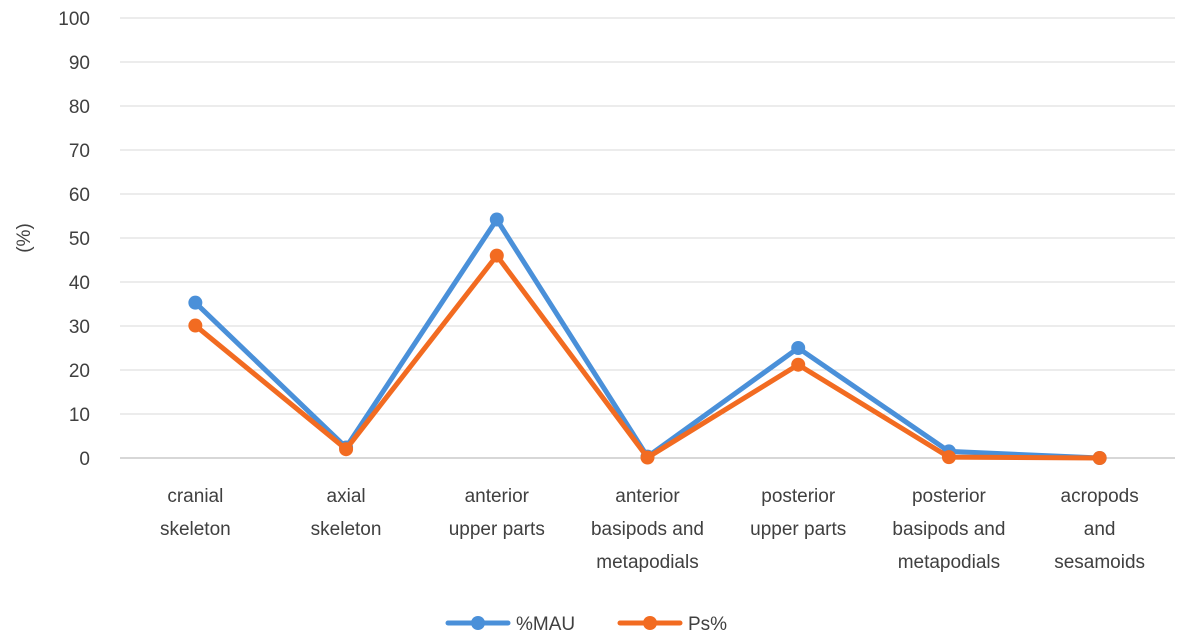 This screenshot has height=640, width=1181. Describe the element at coordinates (1099, 562) in the screenshot. I see `x-category-label: sesamoids` at that location.